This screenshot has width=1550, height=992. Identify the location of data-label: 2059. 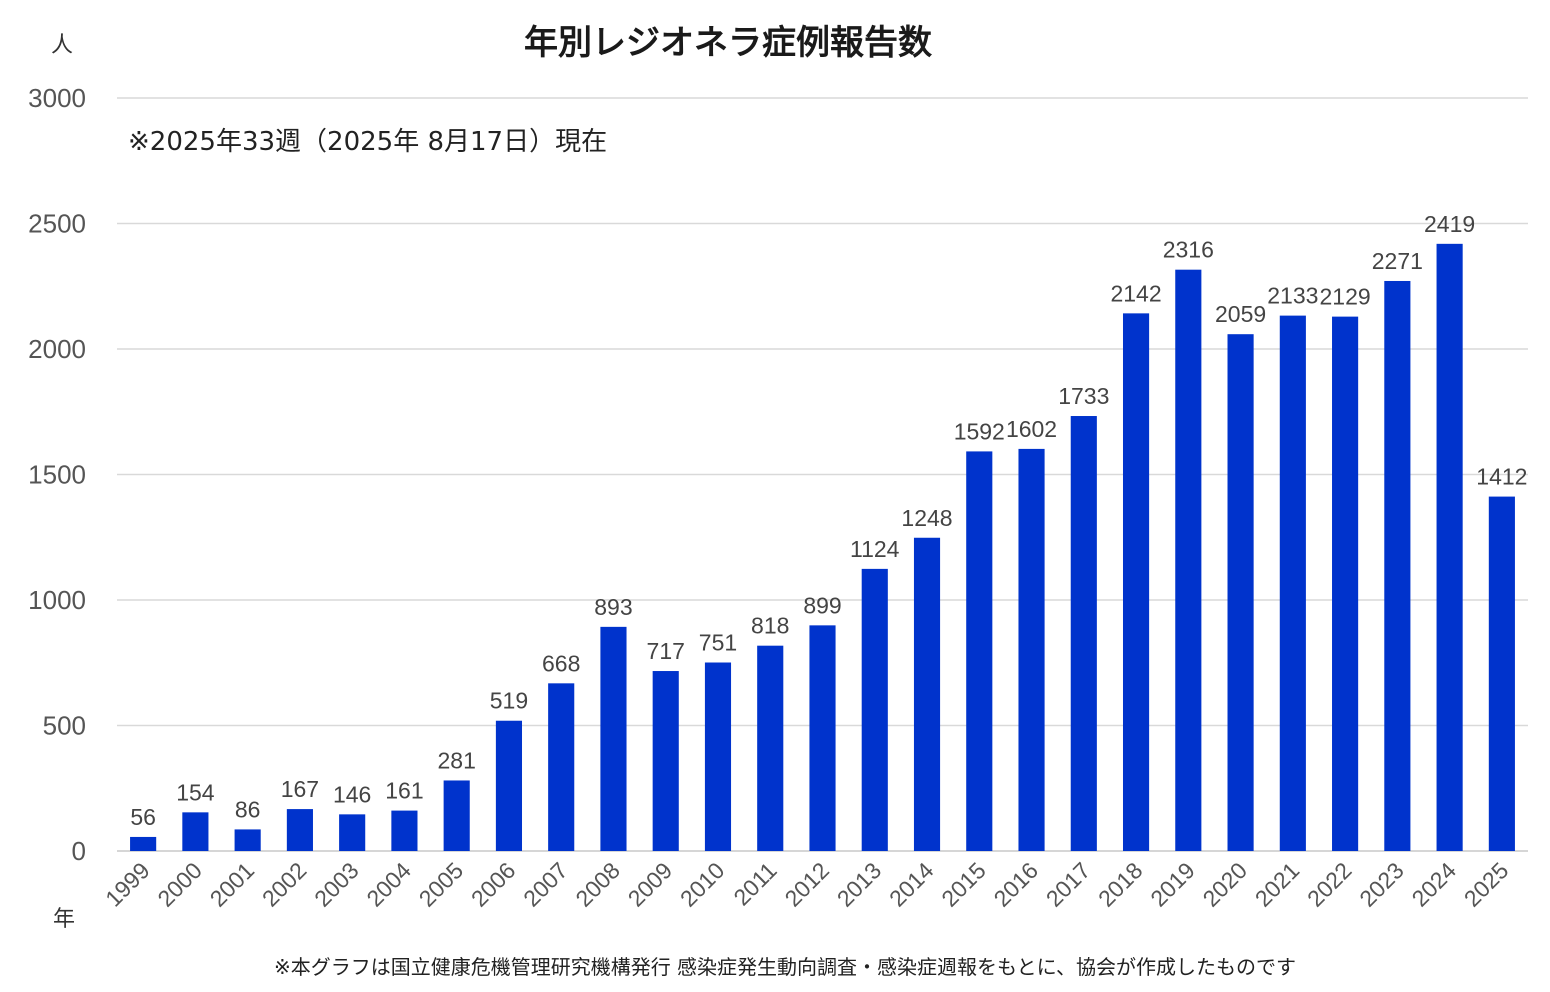
(1240, 314).